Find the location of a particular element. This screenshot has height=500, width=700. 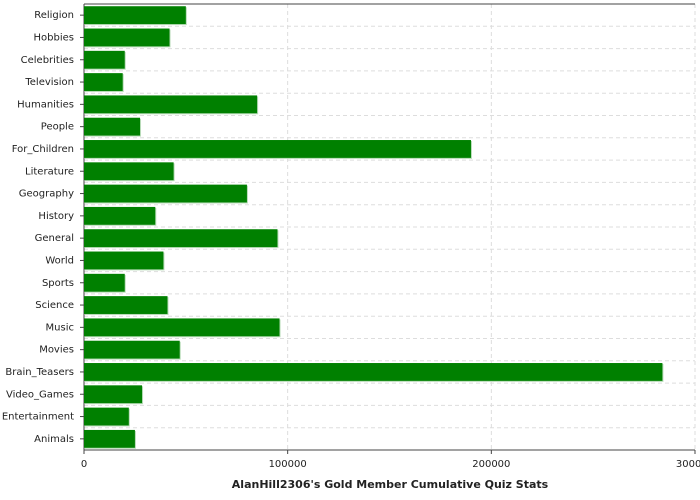

y-tick-label: Religion is located at coordinates (54, 15).